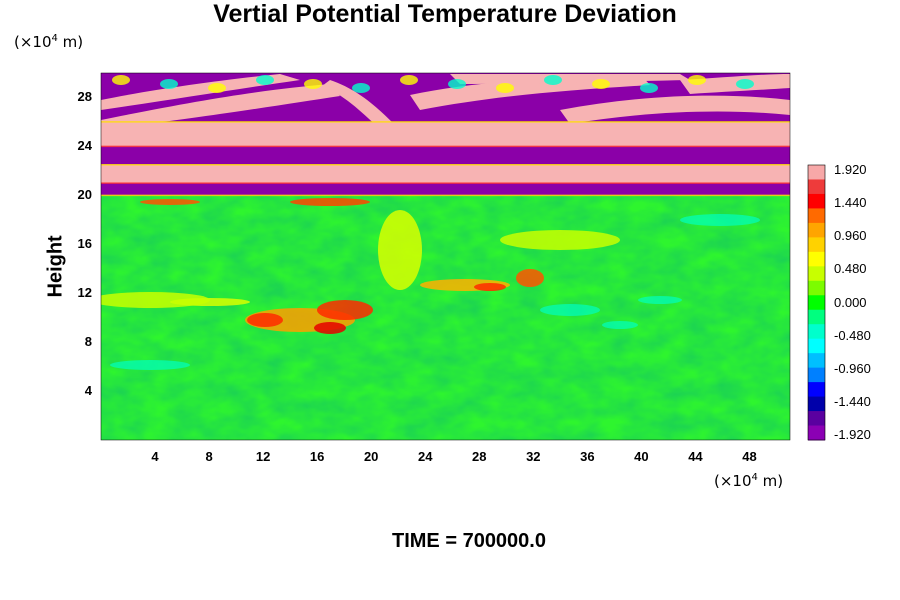  Describe the element at coordinates (587, 456) in the screenshot. I see `x-tick-label: 36` at that location.